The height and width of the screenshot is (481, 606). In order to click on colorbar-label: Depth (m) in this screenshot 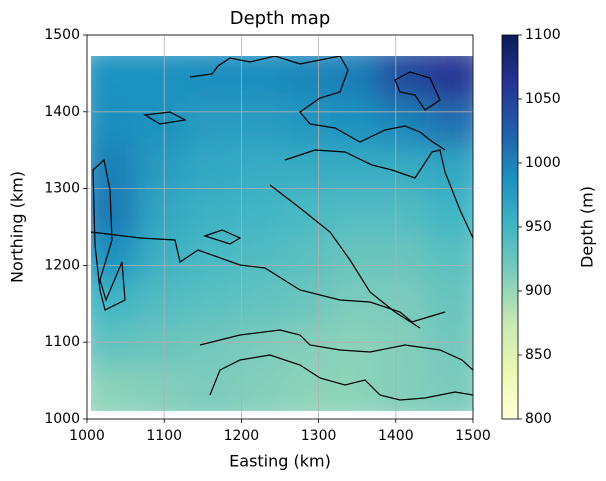, I will do `click(587, 227)`.